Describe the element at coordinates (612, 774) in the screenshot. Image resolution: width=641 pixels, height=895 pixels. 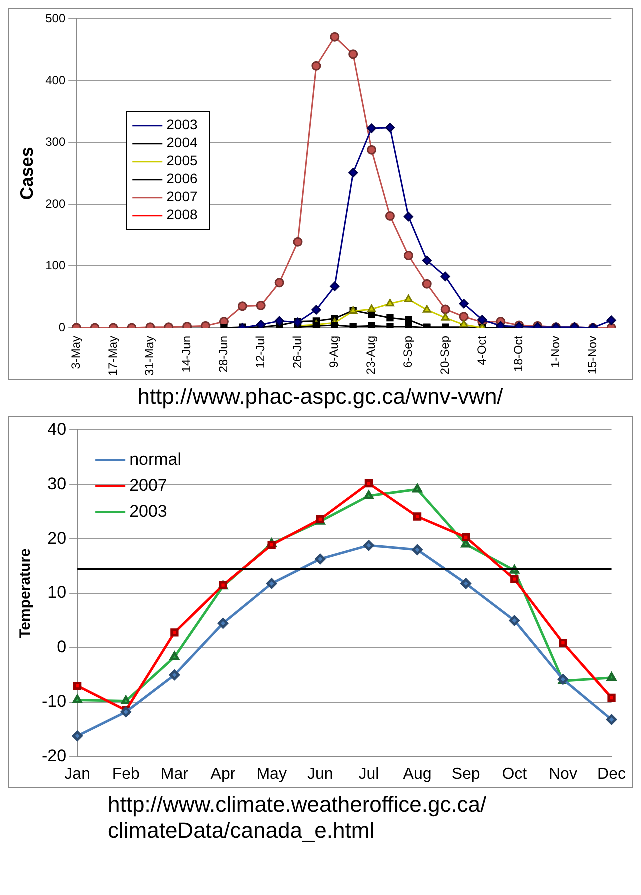
I see `x-tick-label: Dec` at that location.